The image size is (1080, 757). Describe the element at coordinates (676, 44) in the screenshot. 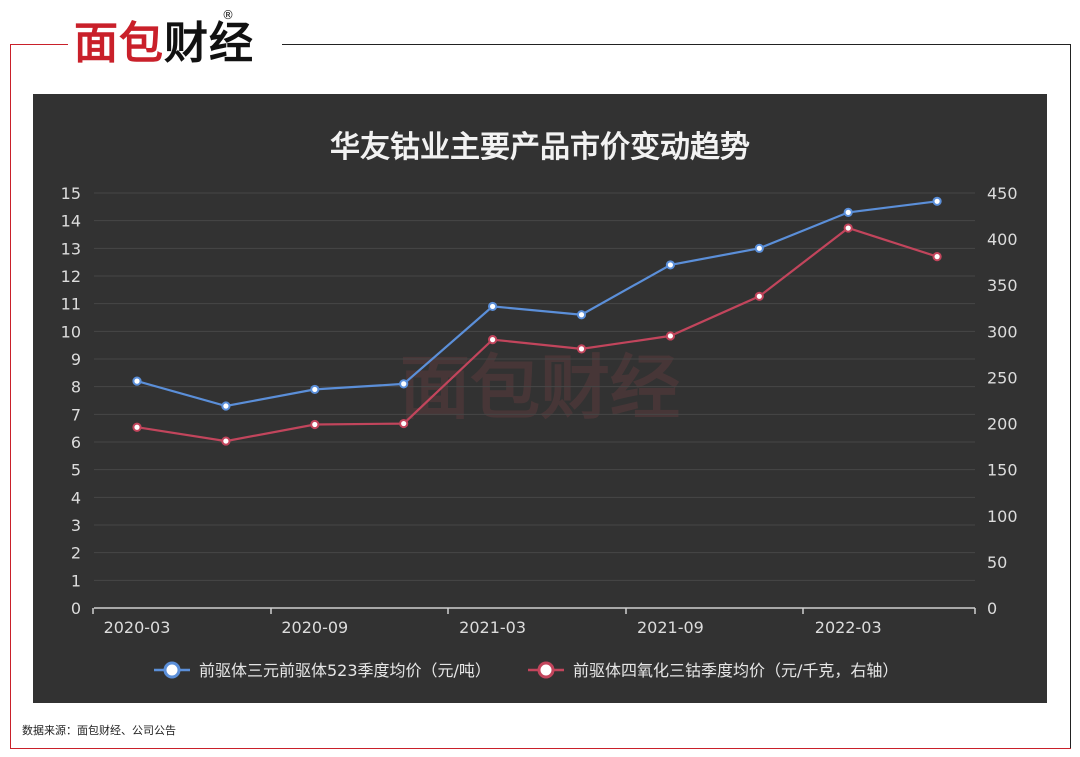

I see `frame-top-right-segment` at that location.